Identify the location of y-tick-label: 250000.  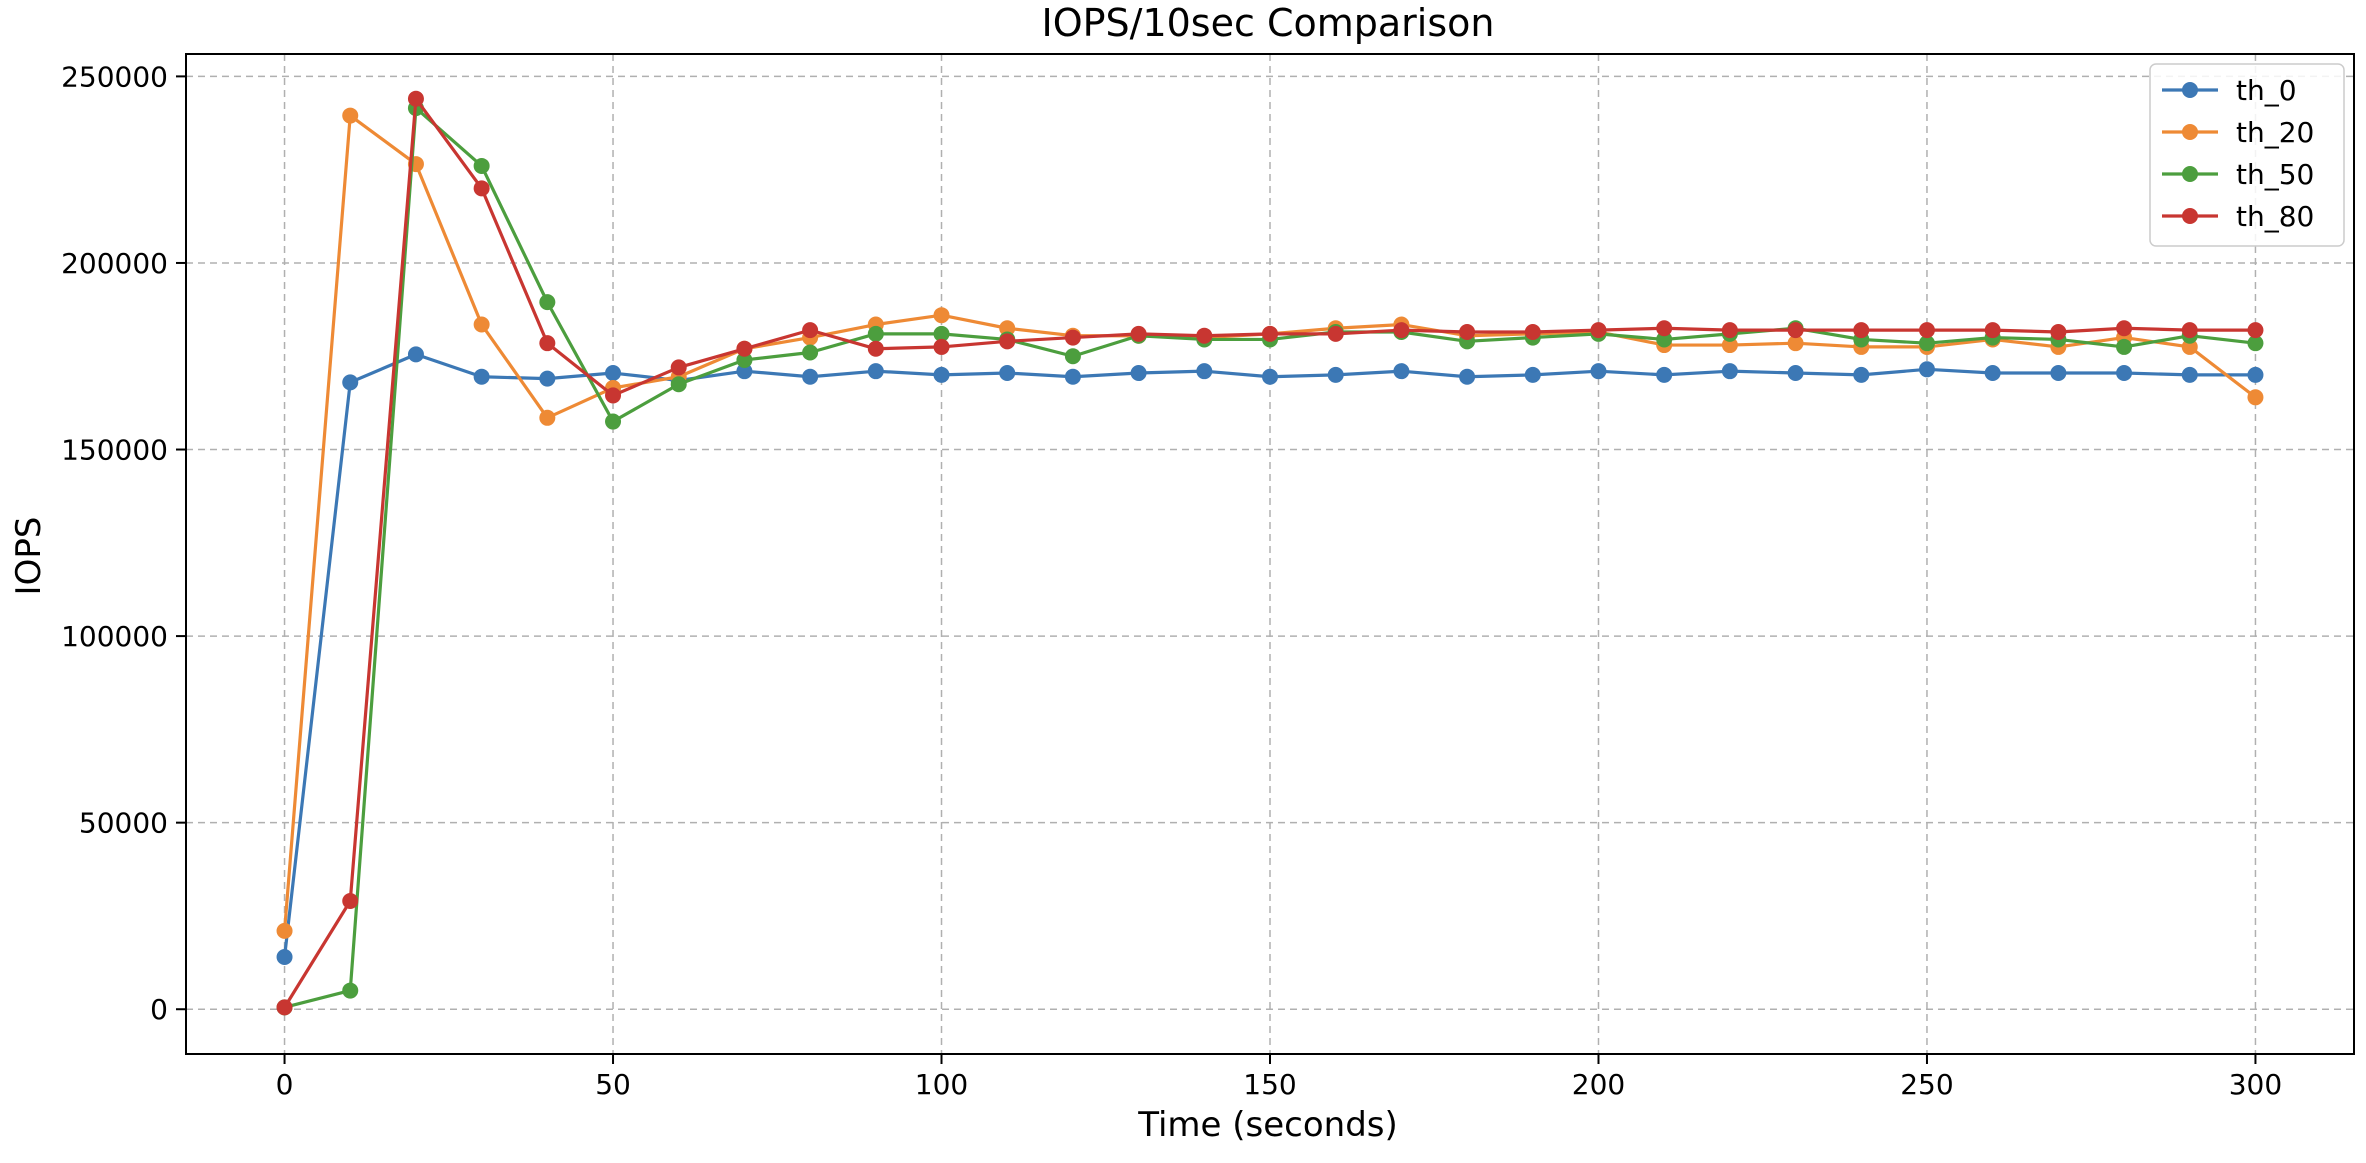
(114, 76).